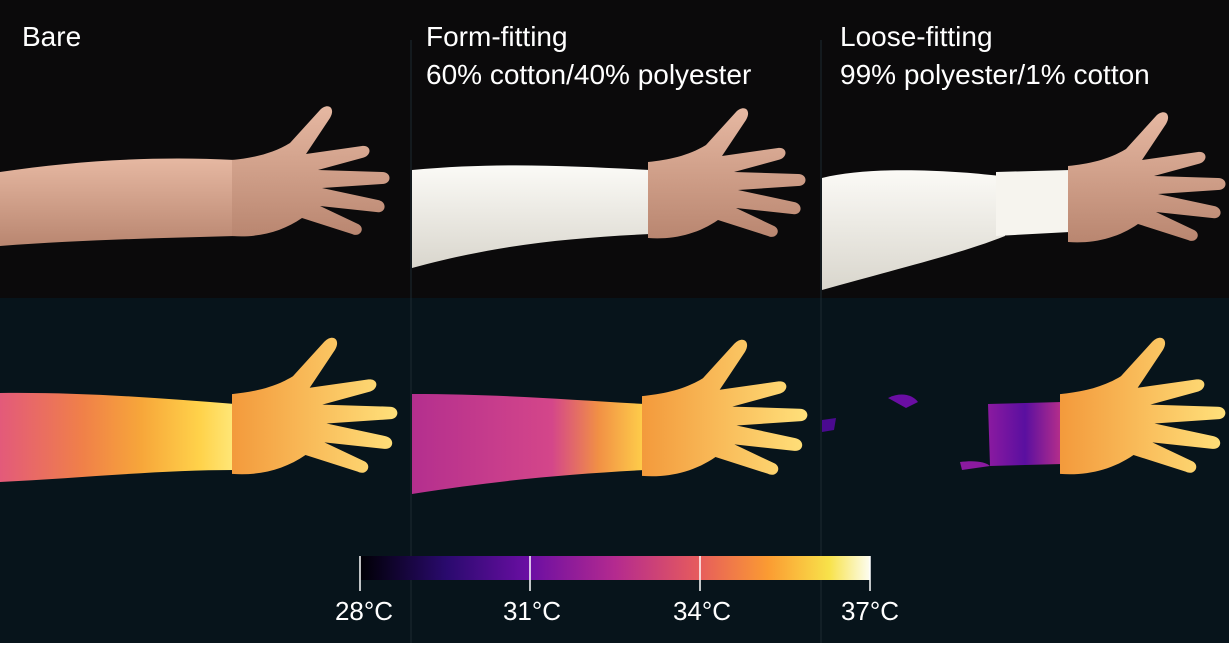 This screenshot has height=648, width=1229. What do you see at coordinates (52, 36) in the screenshot?
I see `panel-title-bare: Bare` at bounding box center [52, 36].